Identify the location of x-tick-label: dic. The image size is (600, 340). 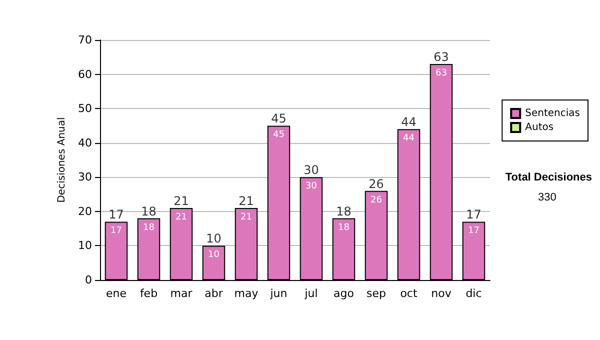
(474, 293).